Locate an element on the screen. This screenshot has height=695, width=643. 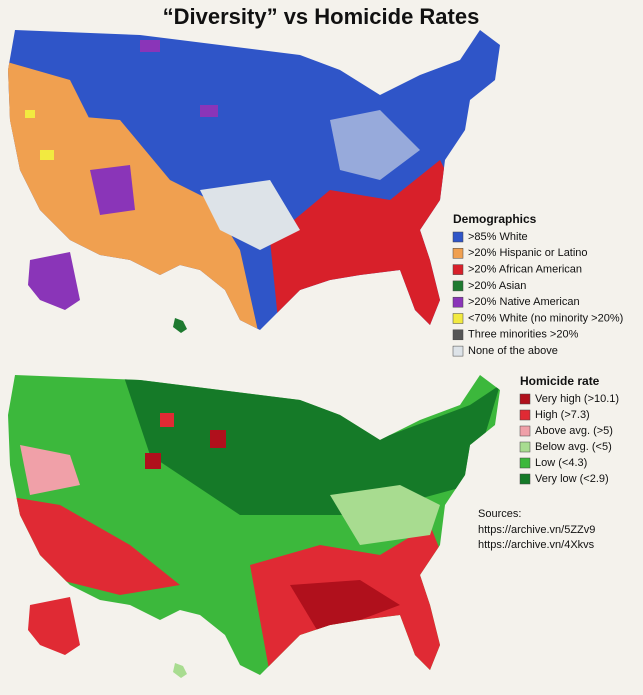
title: “Diversity” vs Homicide Rates is located at coordinates (321, 16).